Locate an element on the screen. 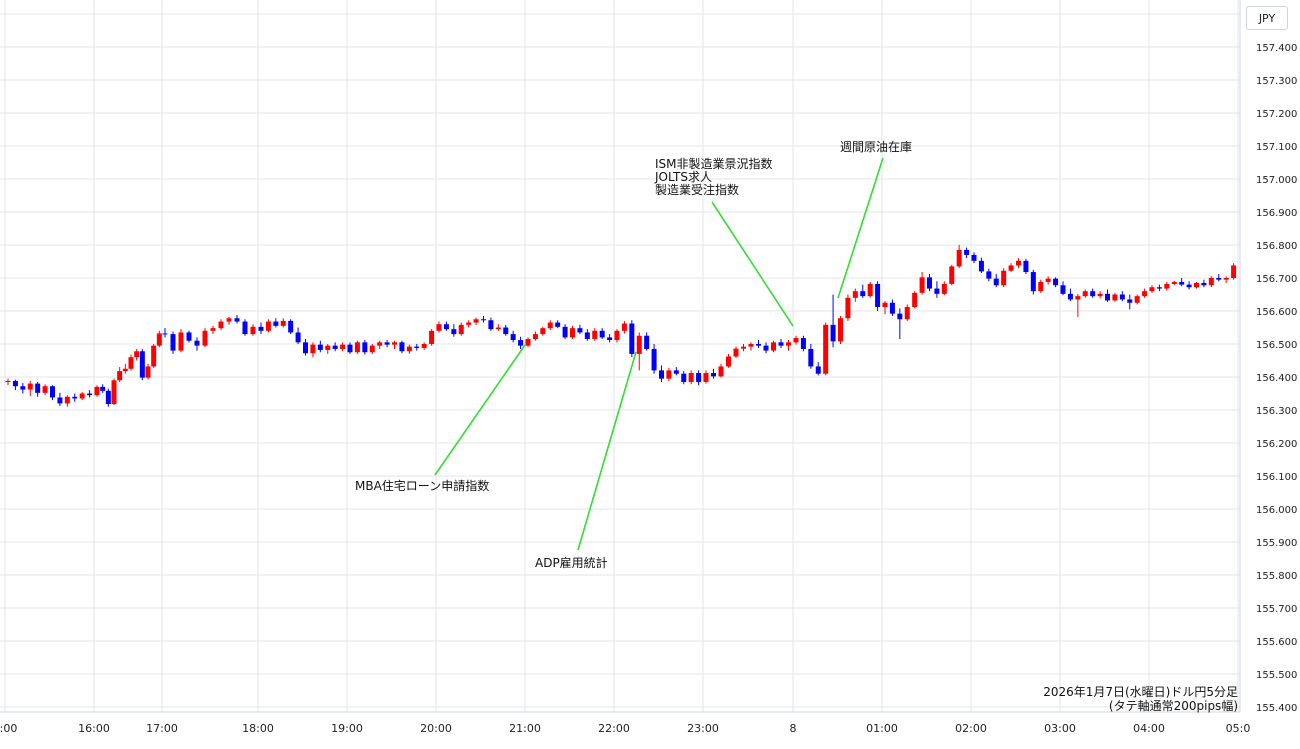  x-tick-label: 8 is located at coordinates (793, 728).